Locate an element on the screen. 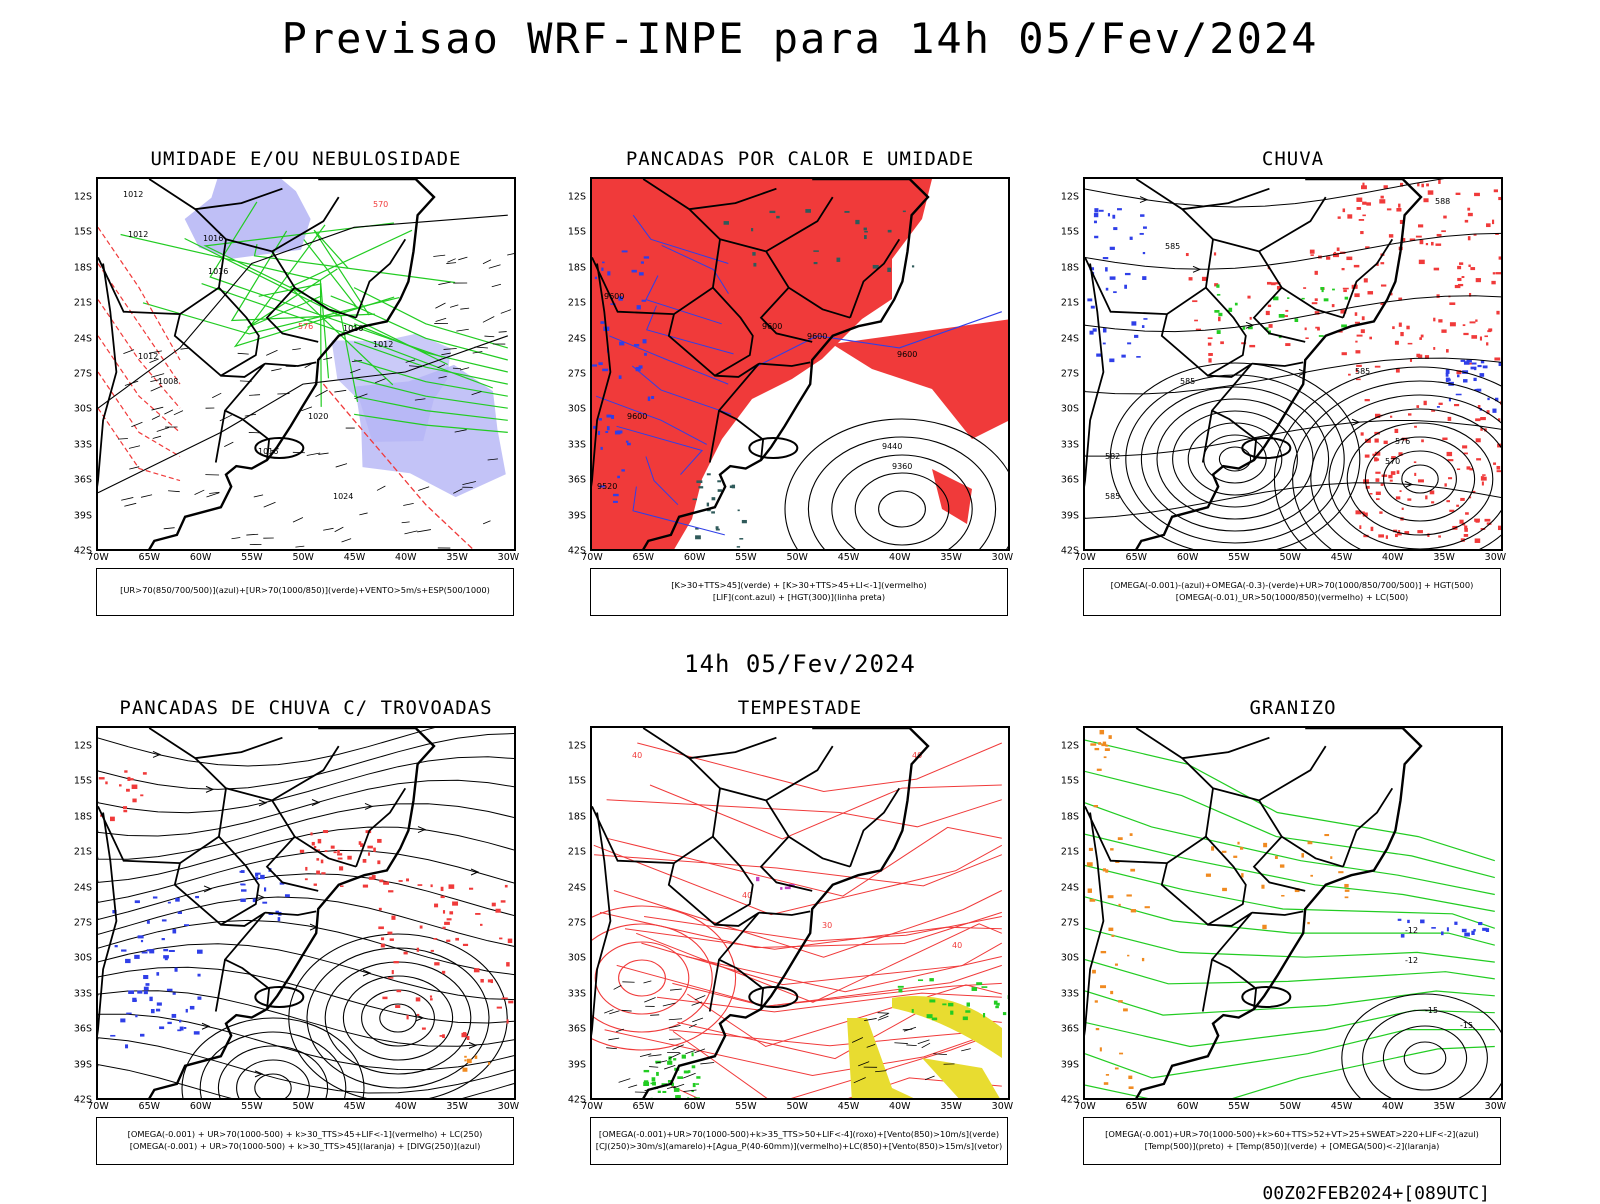 This screenshot has height=1204, width=1600. longitude-tick-label: 65W is located at coordinates (1136, 557).